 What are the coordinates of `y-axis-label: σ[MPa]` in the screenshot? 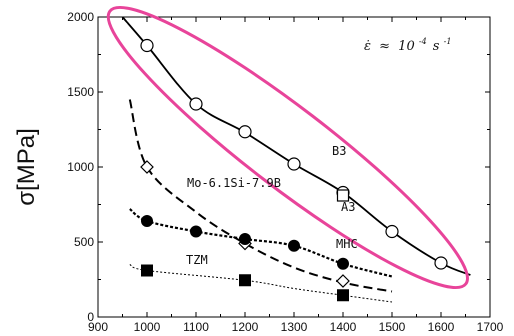 It's located at (26, 167).